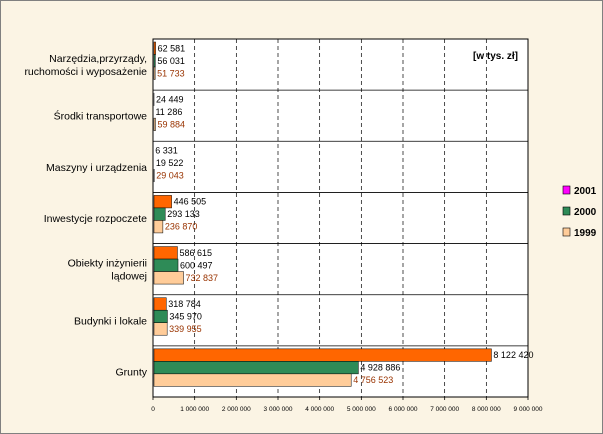  Describe the element at coordinates (185, 329) in the screenshot. I see `data-label-1999: 339 955` at that location.